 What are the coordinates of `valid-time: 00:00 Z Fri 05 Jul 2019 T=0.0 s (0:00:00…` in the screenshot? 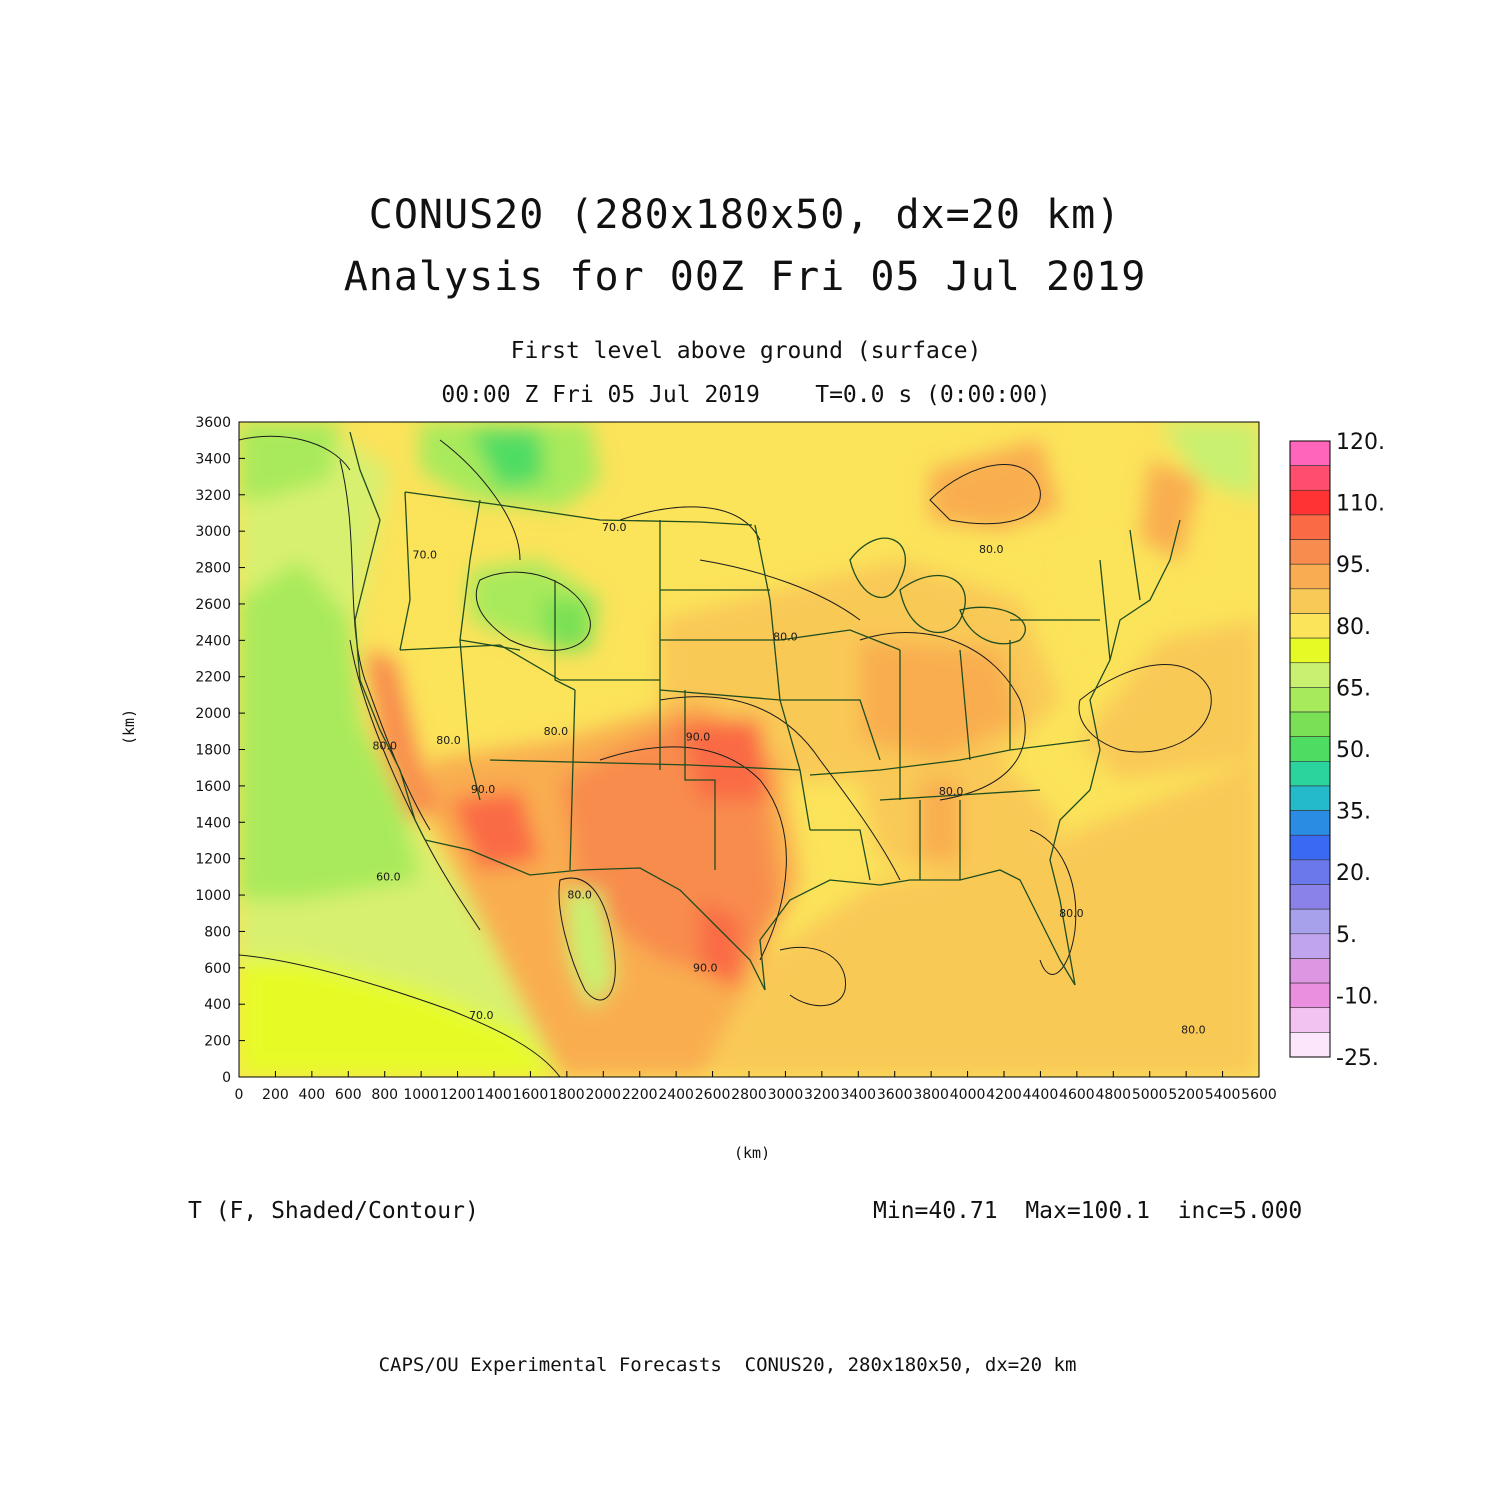 It's located at (746, 395).